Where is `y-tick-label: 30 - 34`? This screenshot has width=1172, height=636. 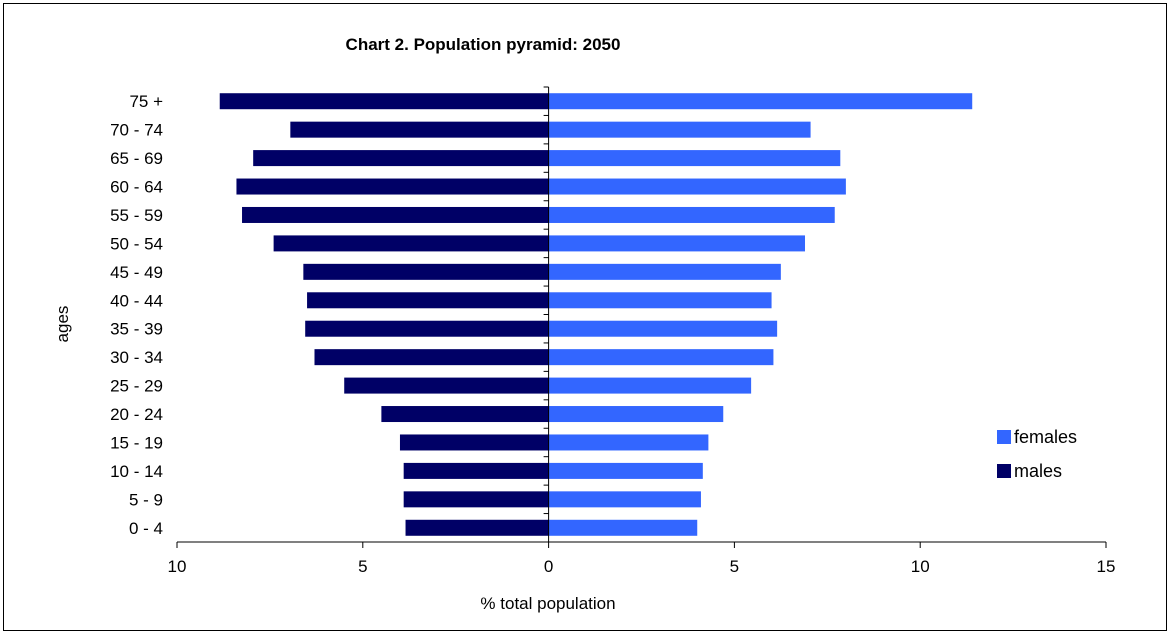
y-tick-label: 30 - 34 is located at coordinates (136, 357).